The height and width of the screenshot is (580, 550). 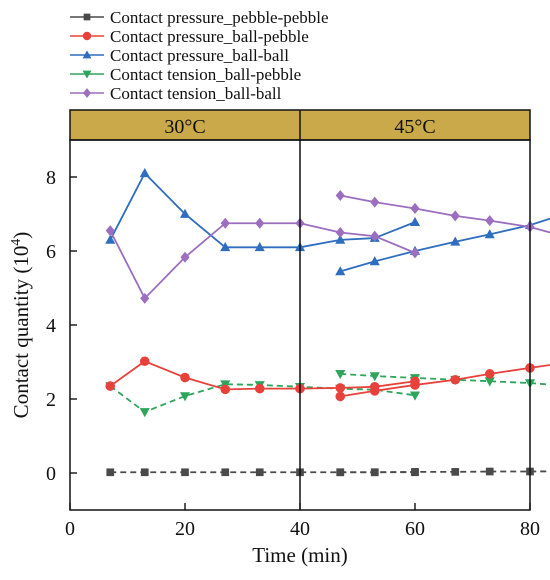 I want to click on panel-label-30c: 30°C, so click(x=184, y=127).